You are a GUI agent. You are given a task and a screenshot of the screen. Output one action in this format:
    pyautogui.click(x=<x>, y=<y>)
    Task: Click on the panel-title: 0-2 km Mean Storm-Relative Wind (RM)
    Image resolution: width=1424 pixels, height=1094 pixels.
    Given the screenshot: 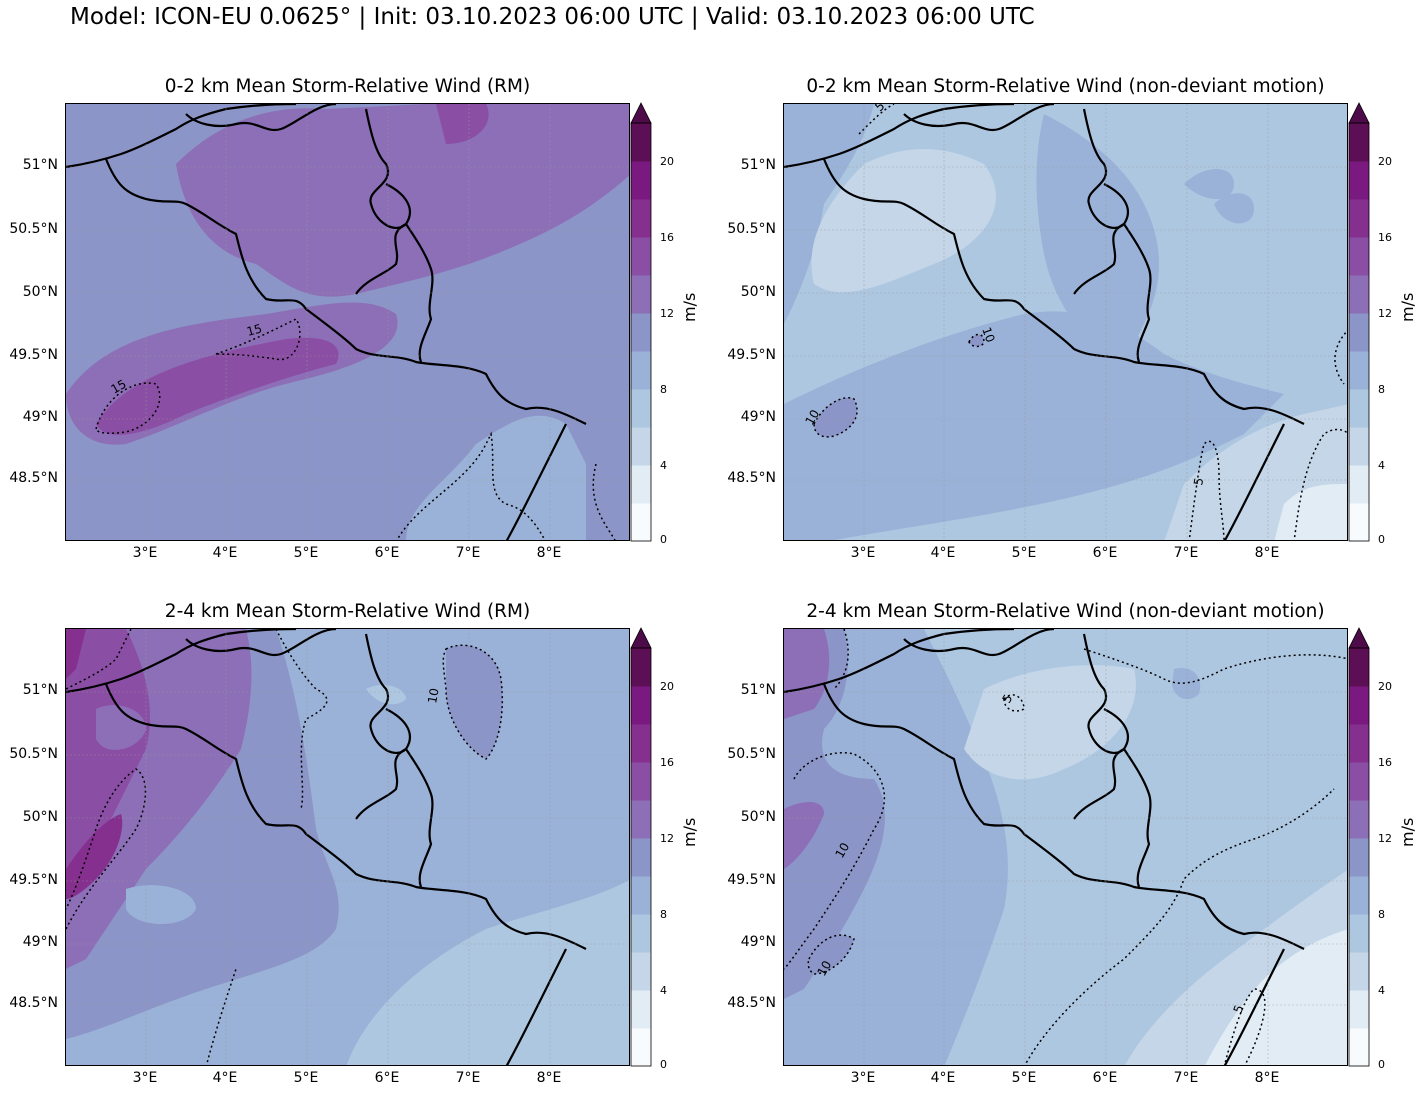 What is the action you would take?
    pyautogui.click(x=347, y=86)
    